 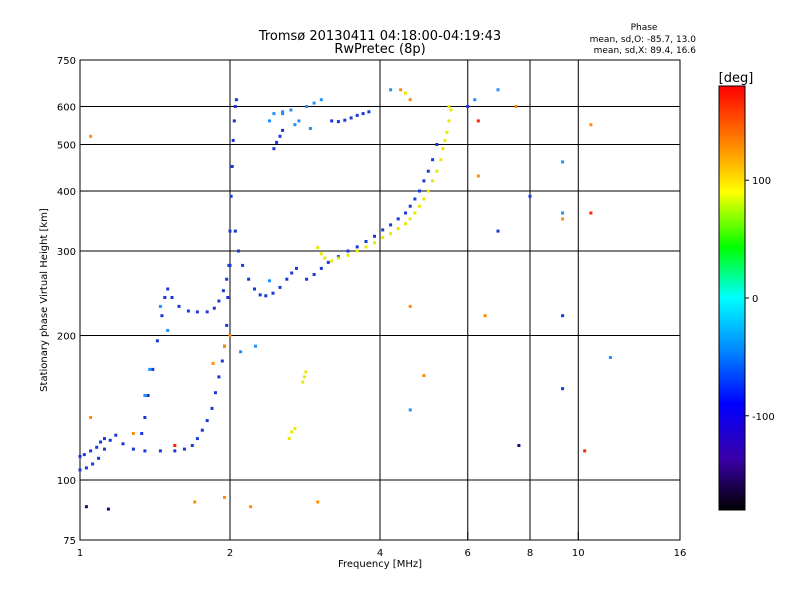 I want to click on chart-title: Tromsø 20130411 04:18:00-04:19:43, so click(x=379, y=36).